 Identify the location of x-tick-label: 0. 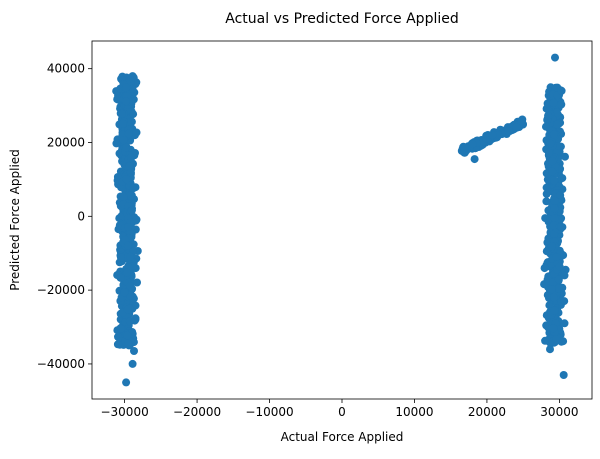
(342, 412).